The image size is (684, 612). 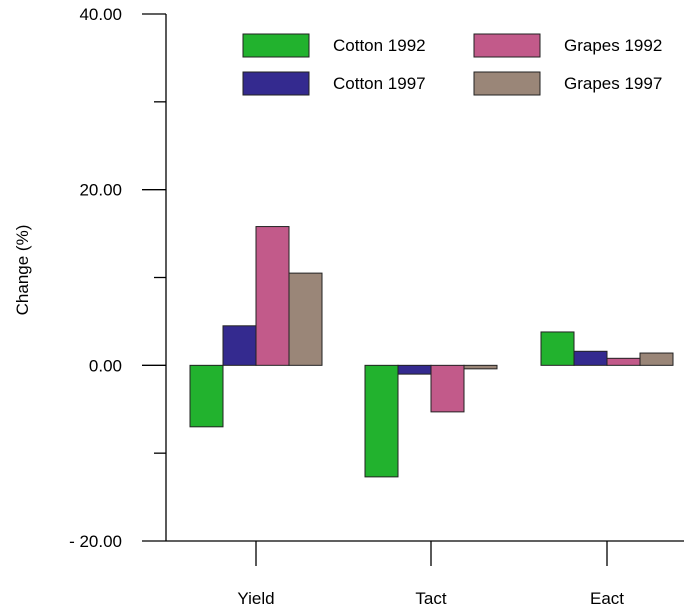 What do you see at coordinates (105, 365) in the screenshot?
I see `y-tick-label: 0.00` at bounding box center [105, 365].